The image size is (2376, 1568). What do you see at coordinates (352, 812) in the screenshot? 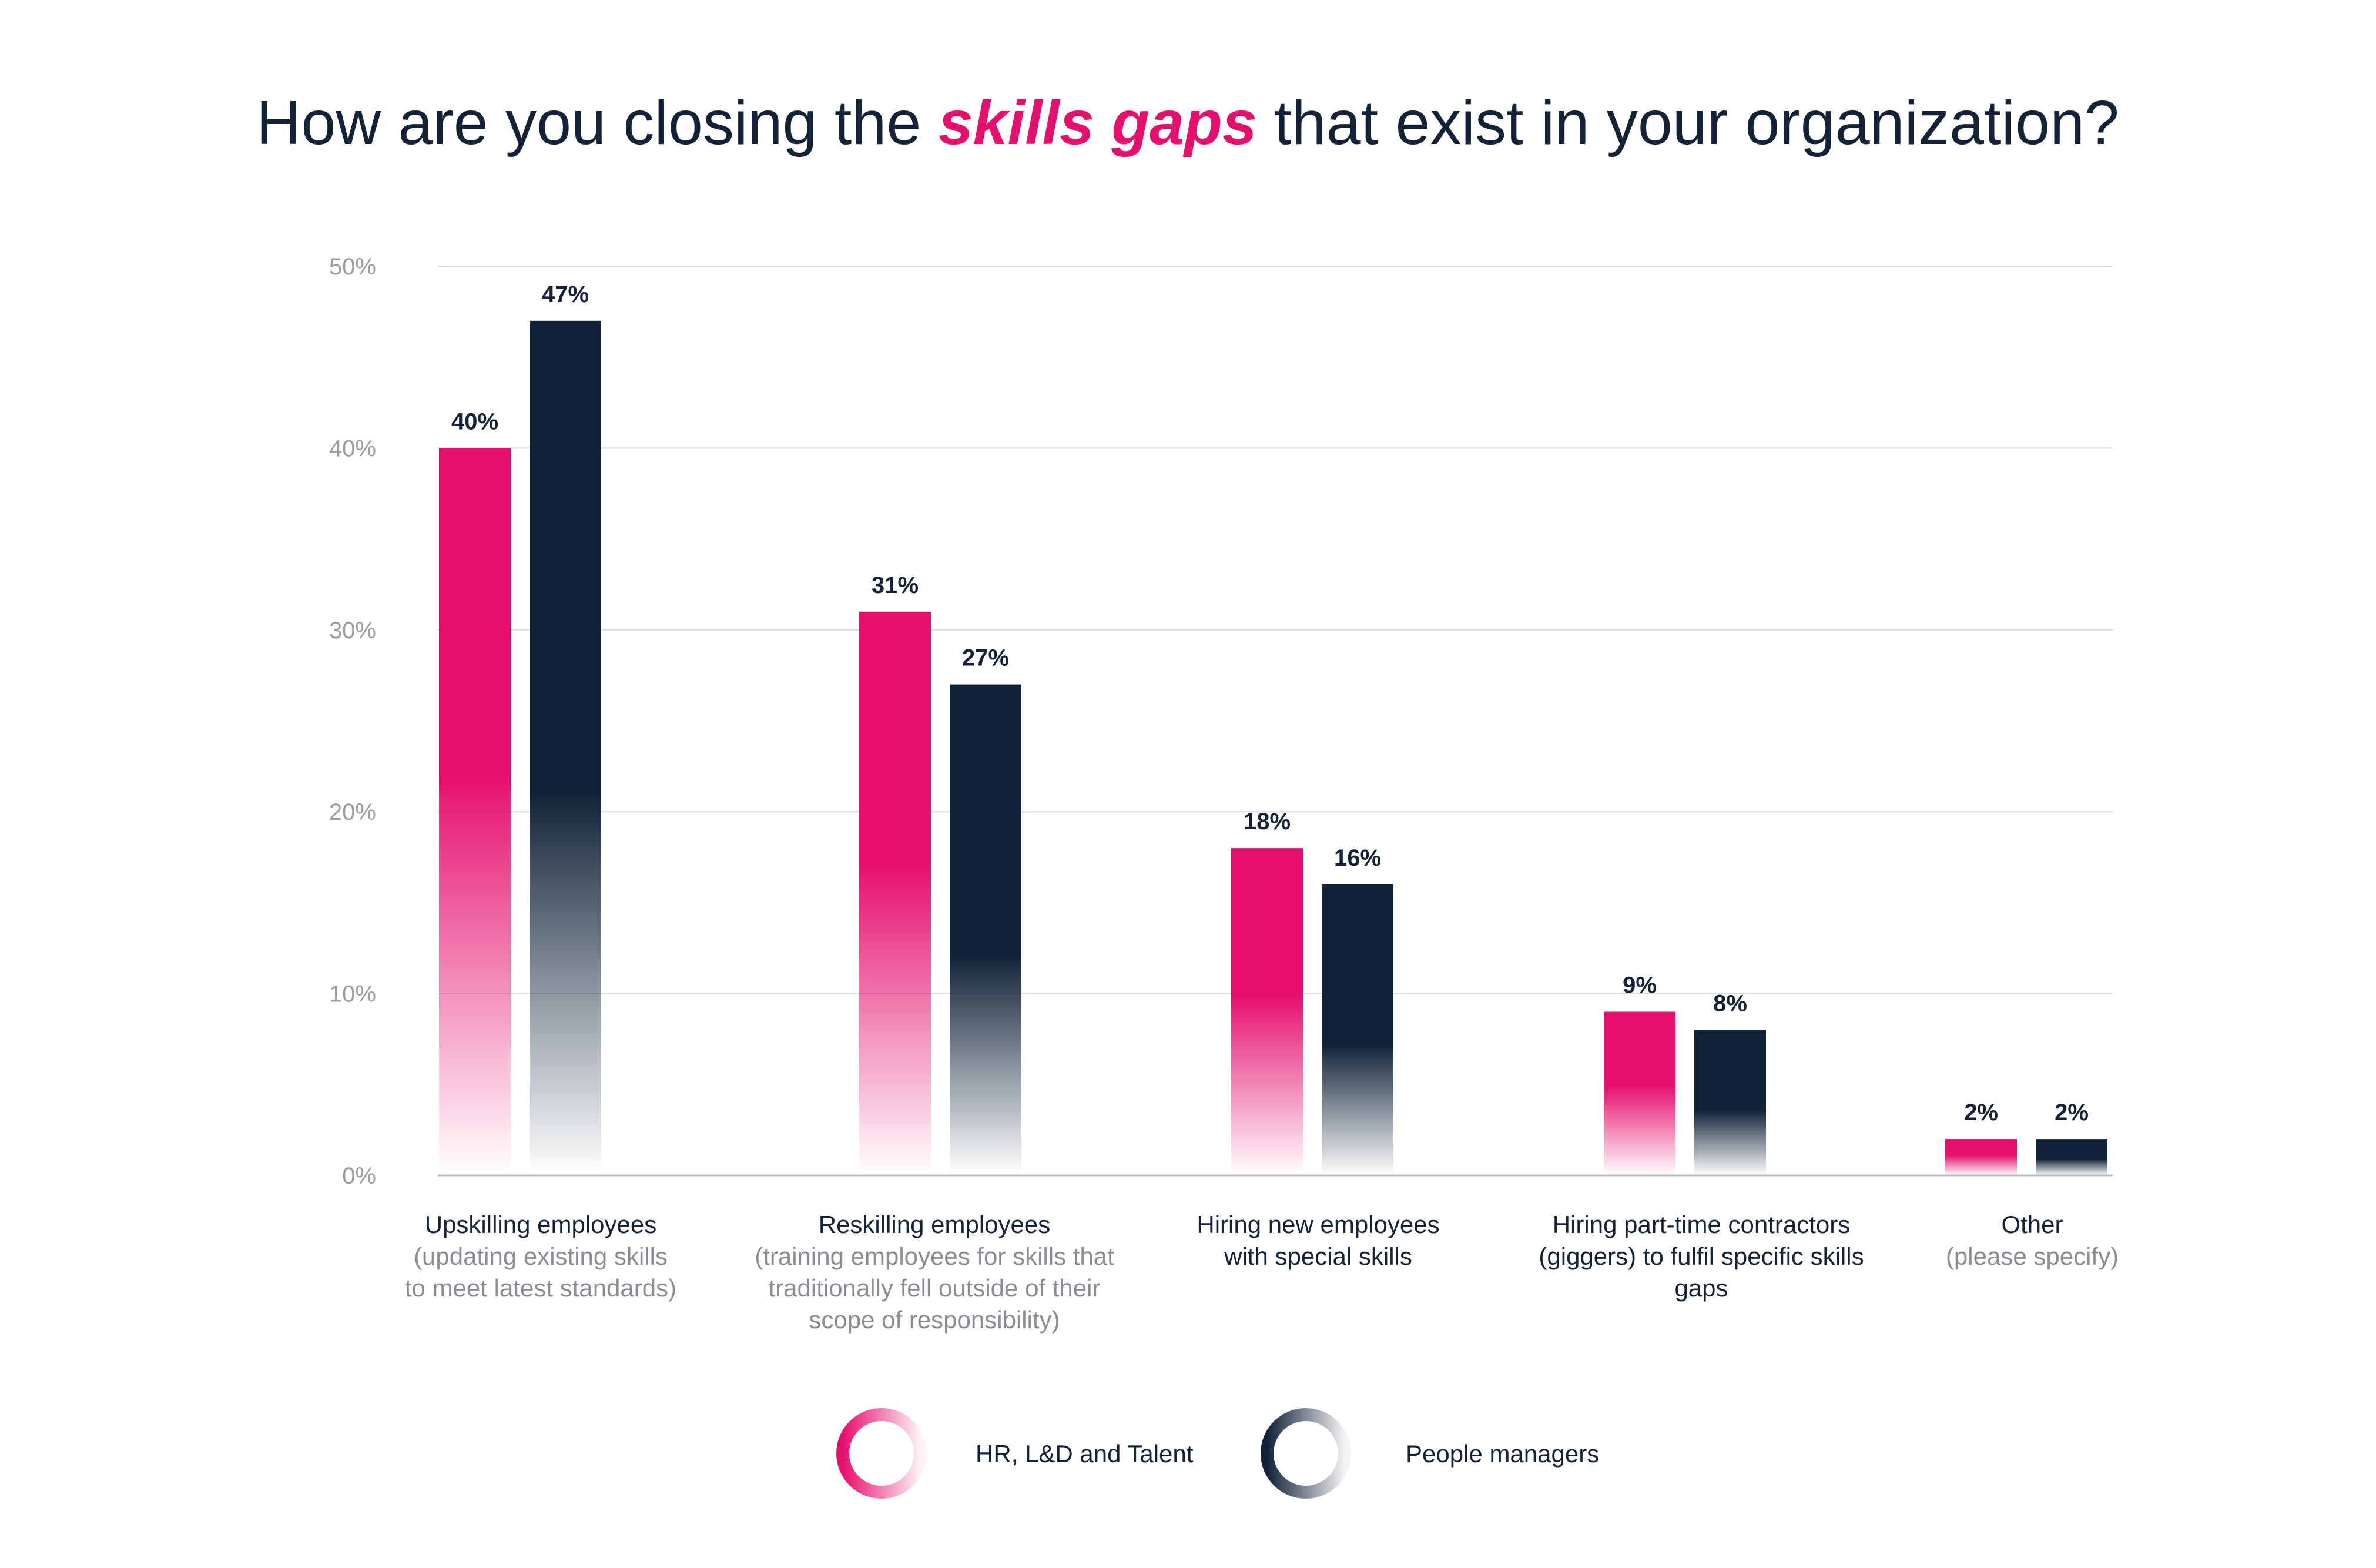
I see `y-tick-label: 20%` at bounding box center [352, 812].